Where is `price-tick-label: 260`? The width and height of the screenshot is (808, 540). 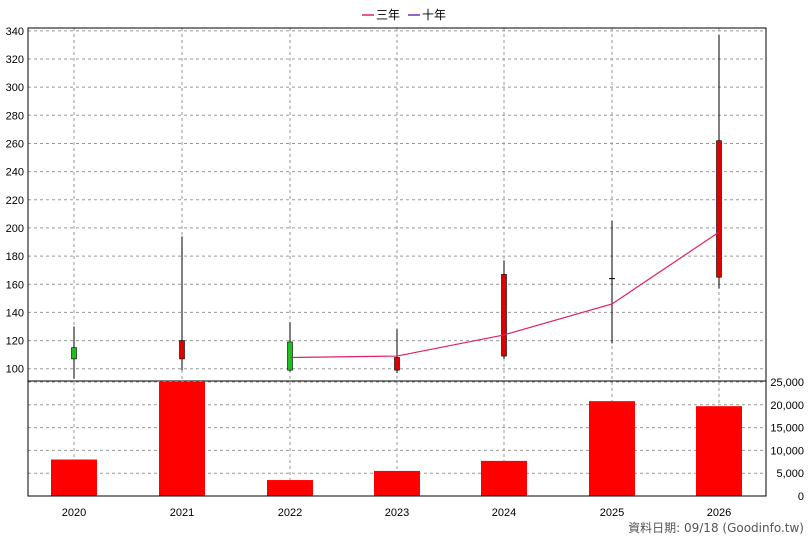
price-tick-label: 260 is located at coordinates (15, 144).